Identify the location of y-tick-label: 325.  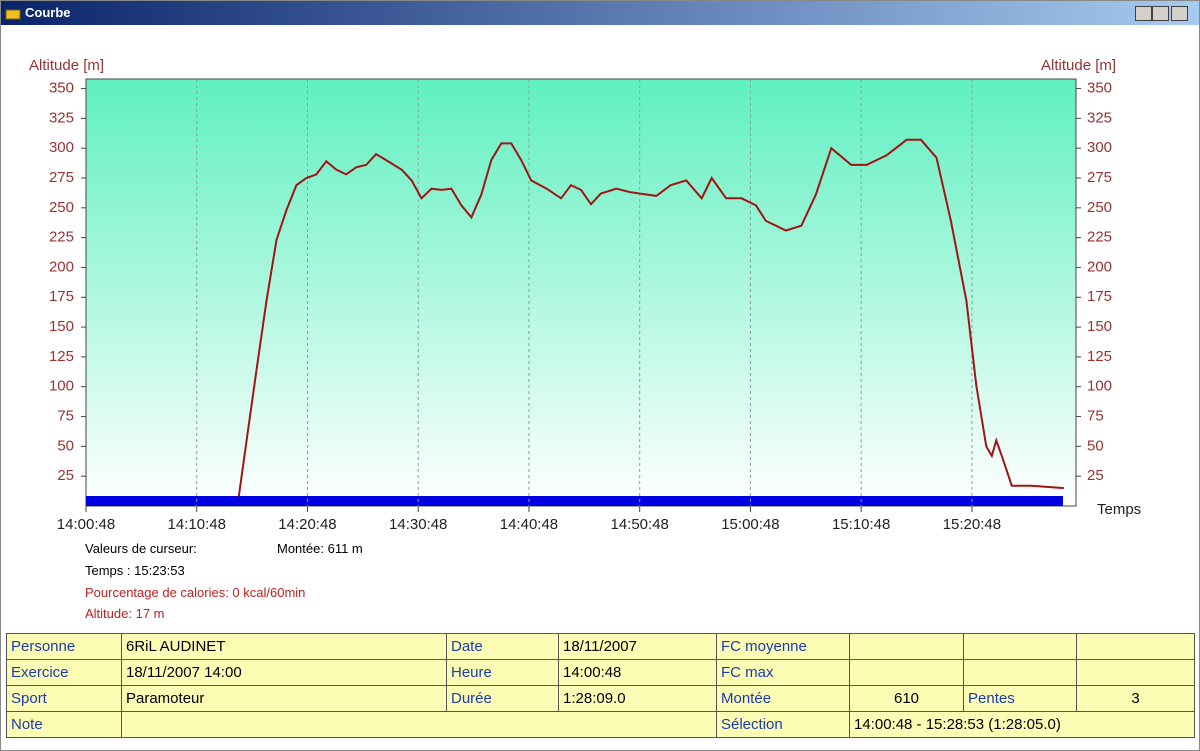
(61, 117).